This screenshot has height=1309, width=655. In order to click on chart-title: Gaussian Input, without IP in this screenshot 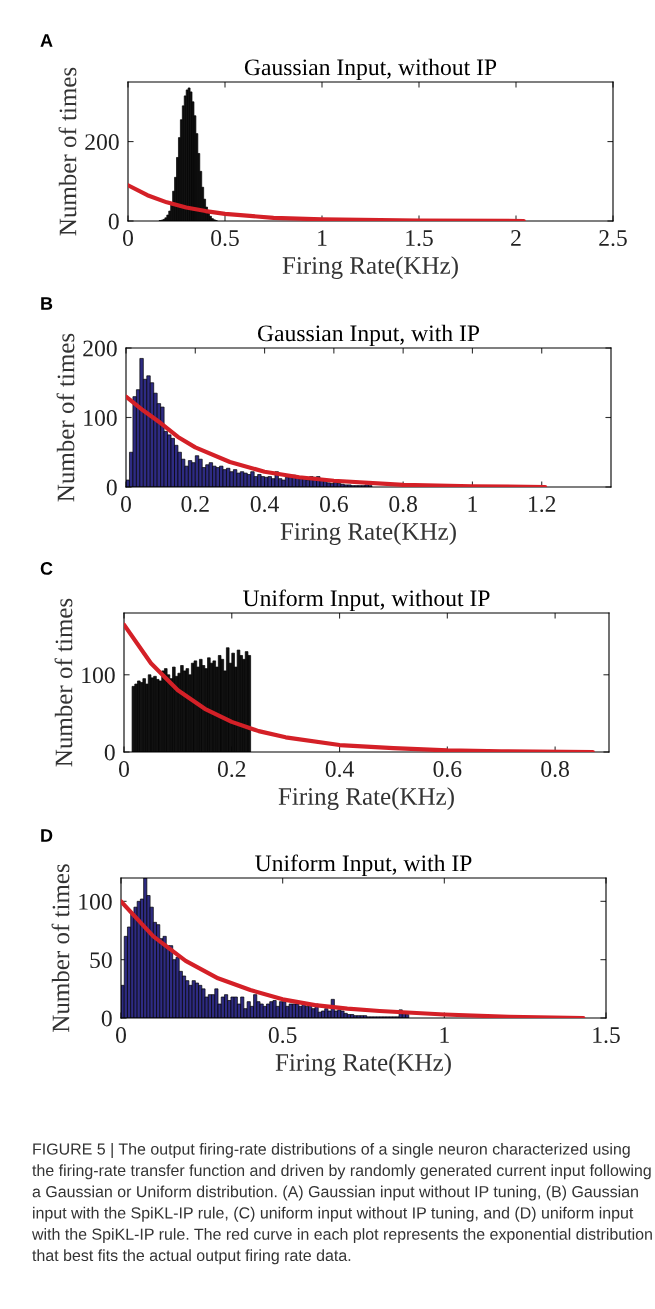, I will do `click(370, 69)`.